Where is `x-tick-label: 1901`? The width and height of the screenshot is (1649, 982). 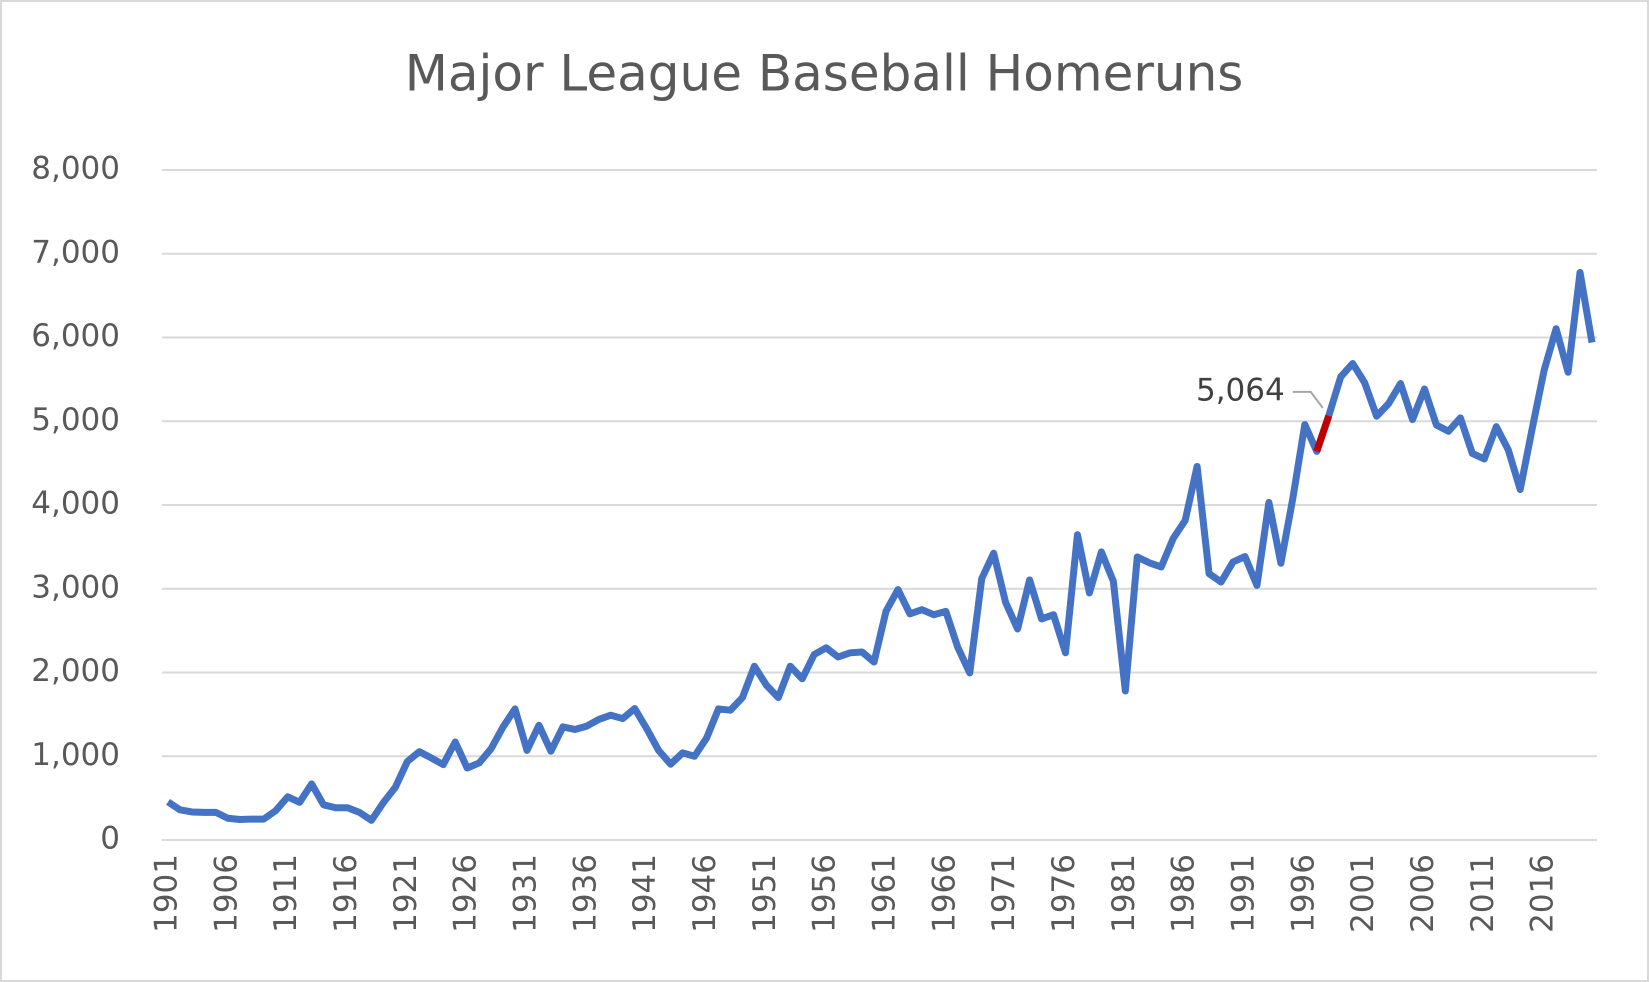
x-tick-label: 1901 is located at coordinates (167, 893).